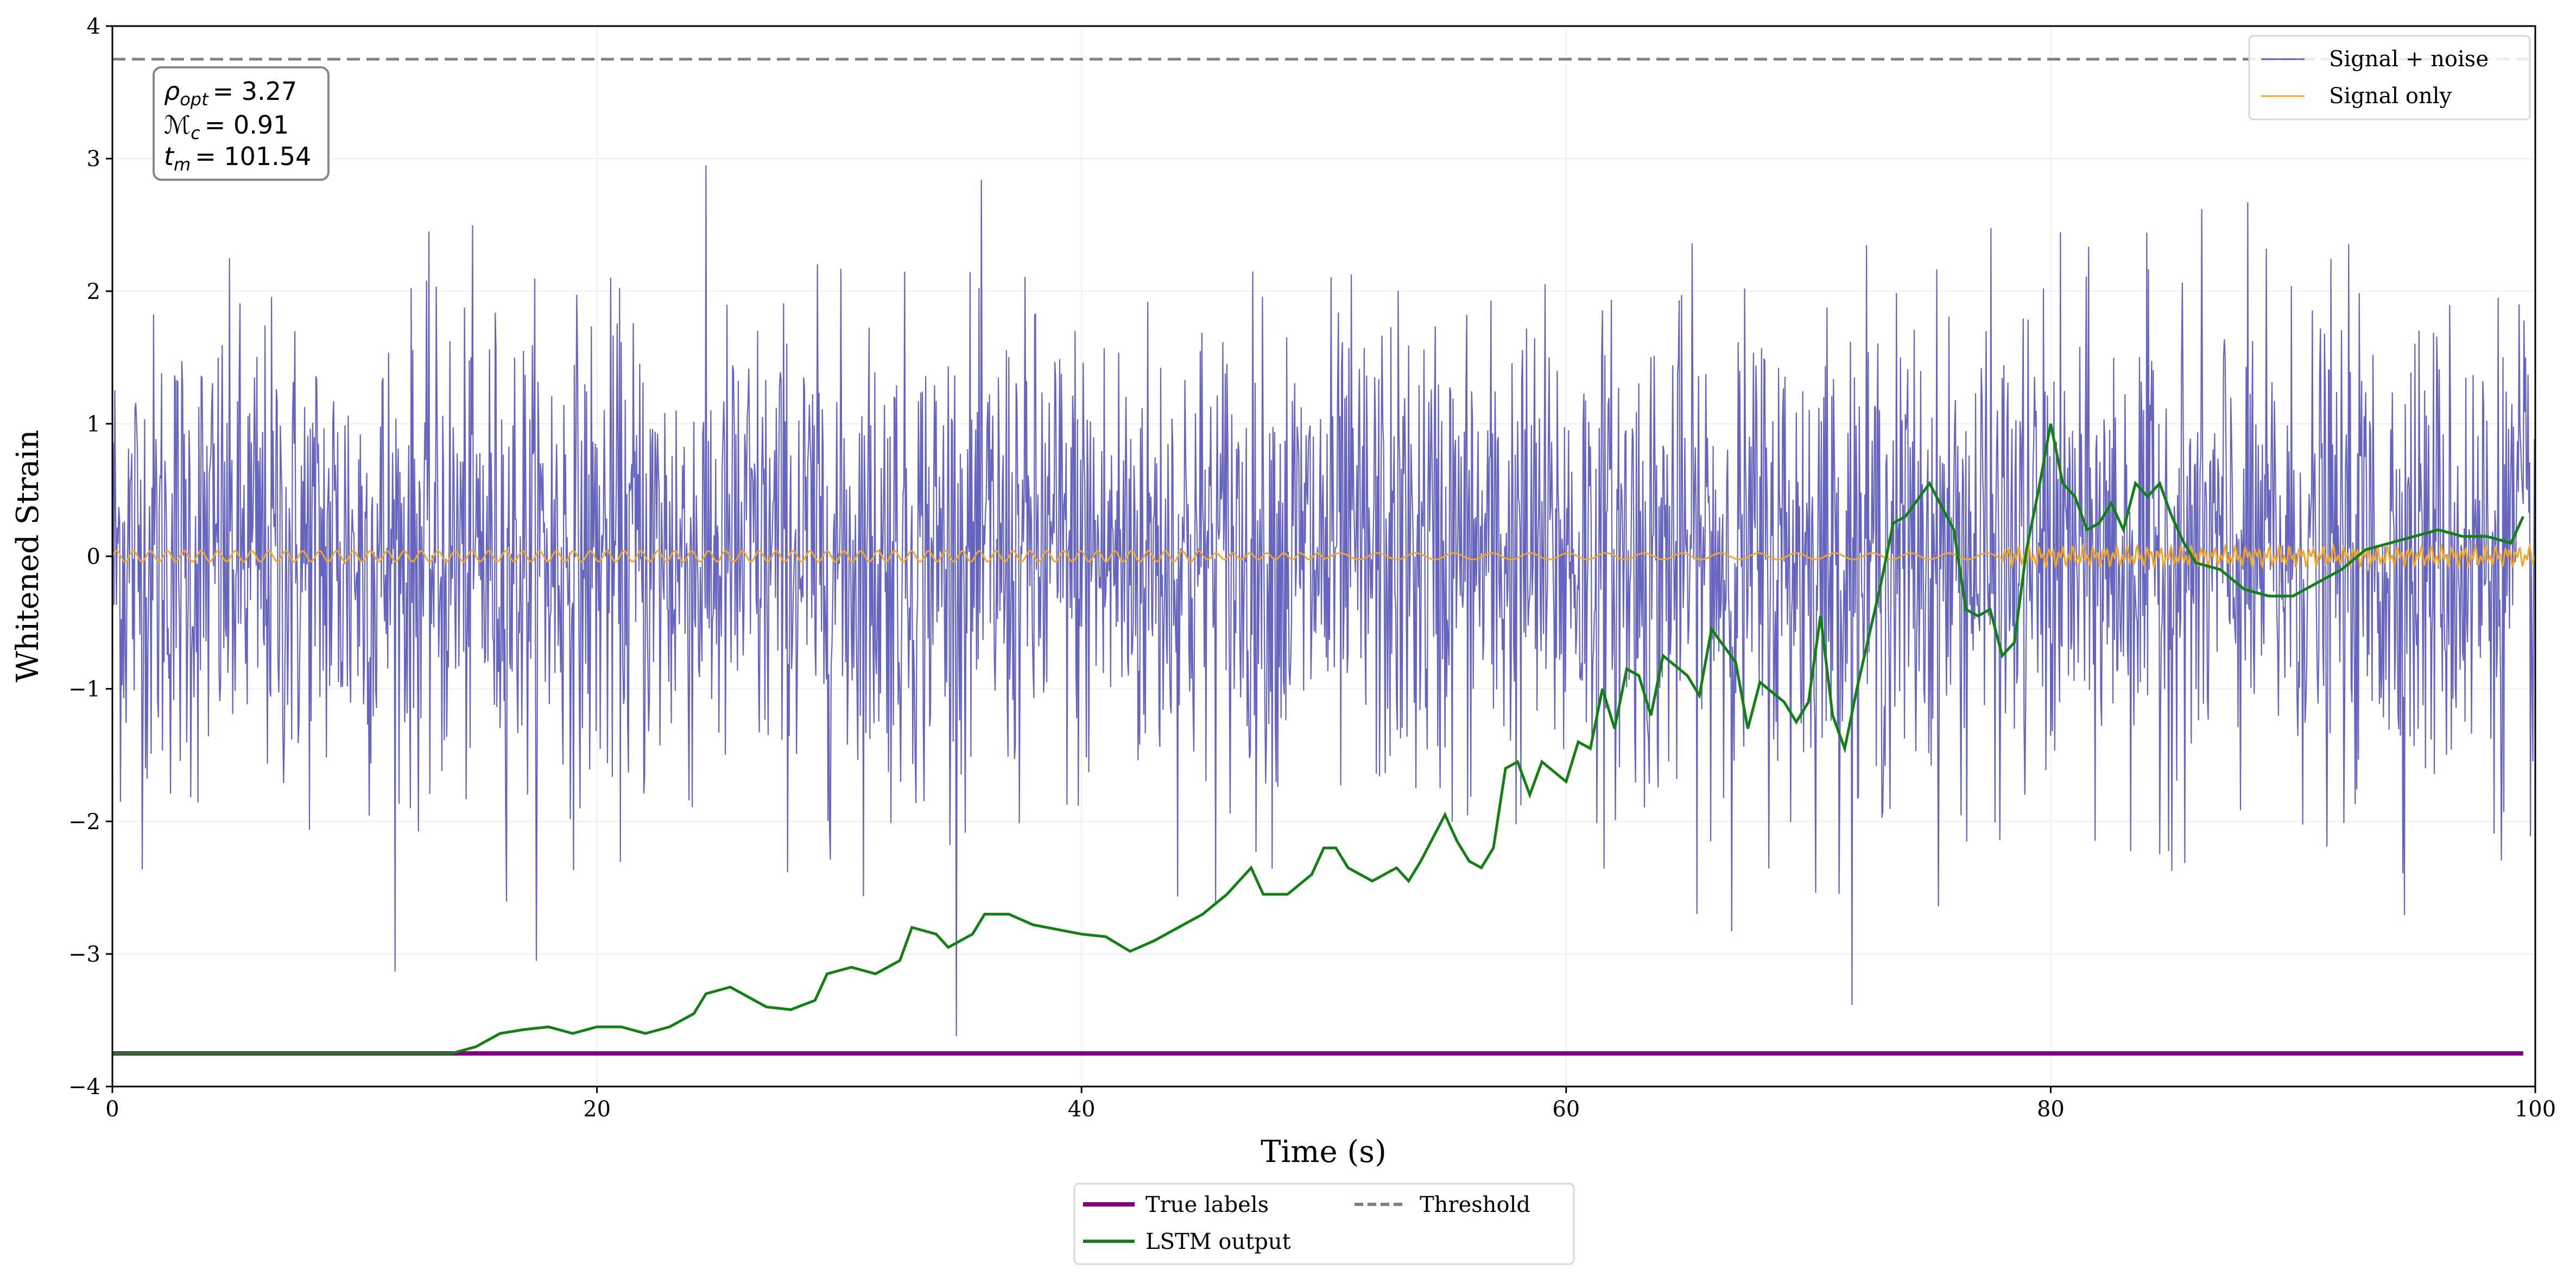  Describe the element at coordinates (84, 954) in the screenshot. I see `y-tick-label: −3` at that location.